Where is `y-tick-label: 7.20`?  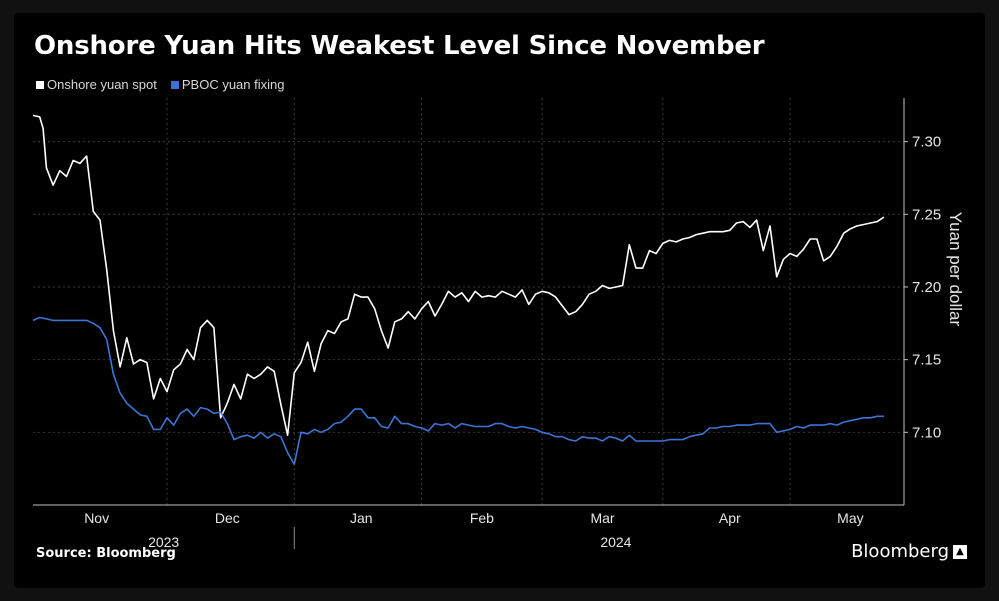
y-tick-label: 7.20 is located at coordinates (926, 287).